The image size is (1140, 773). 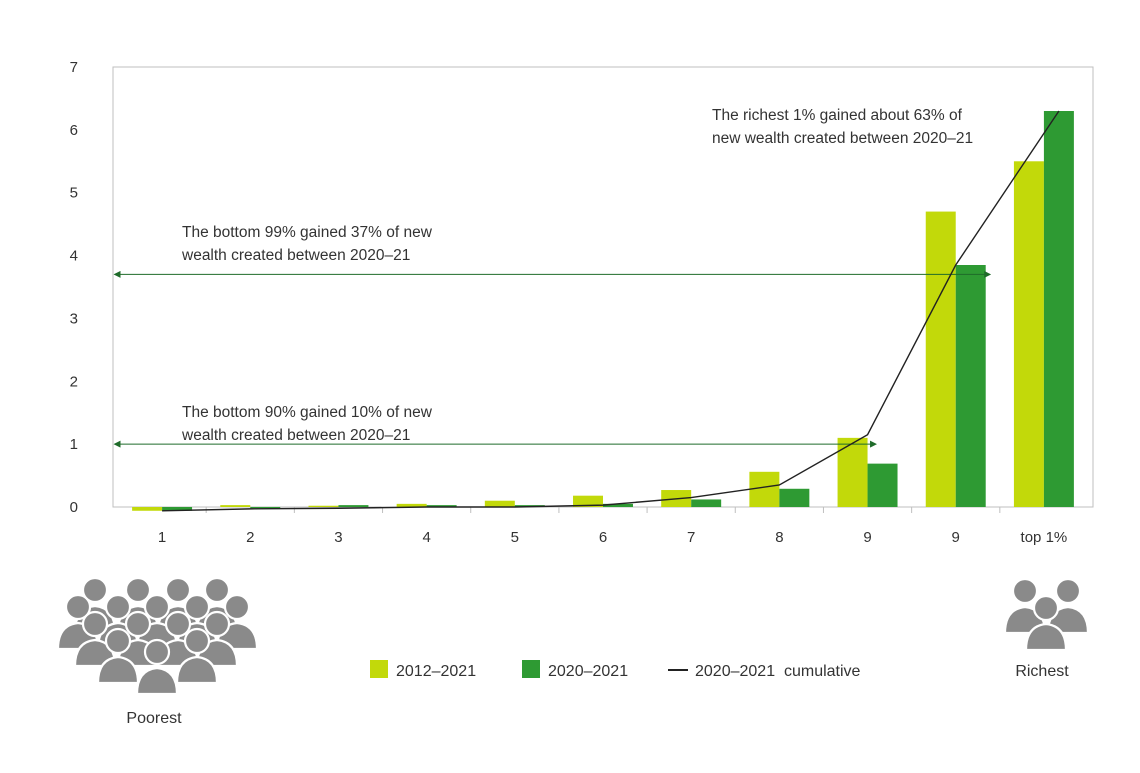 I want to click on richest-group-icon, so click(x=1046, y=614).